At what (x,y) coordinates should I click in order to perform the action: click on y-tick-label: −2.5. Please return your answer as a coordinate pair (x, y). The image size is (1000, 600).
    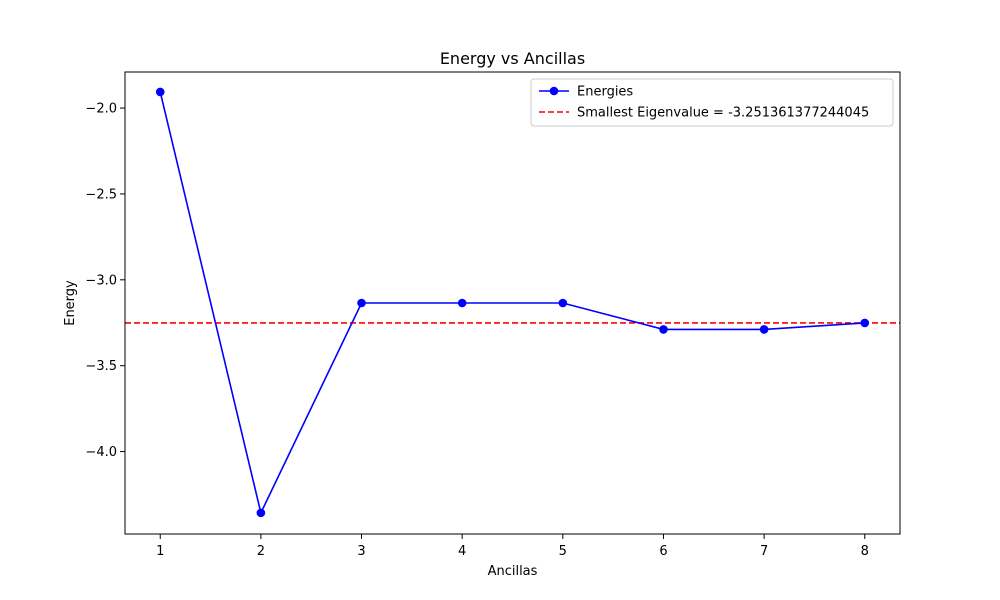
    Looking at the image, I should click on (101, 194).